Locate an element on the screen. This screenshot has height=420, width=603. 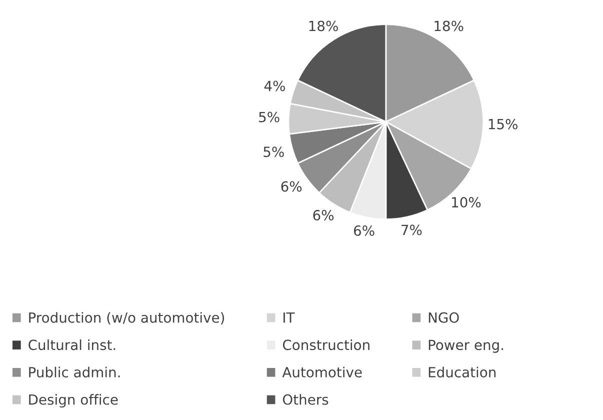
data-label: 7% is located at coordinates (412, 230).